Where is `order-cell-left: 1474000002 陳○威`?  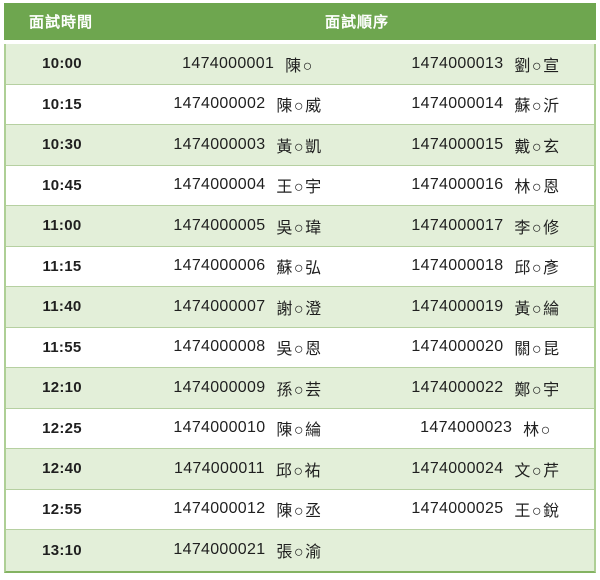 order-cell-left: 1474000002 陳○威 is located at coordinates (248, 104).